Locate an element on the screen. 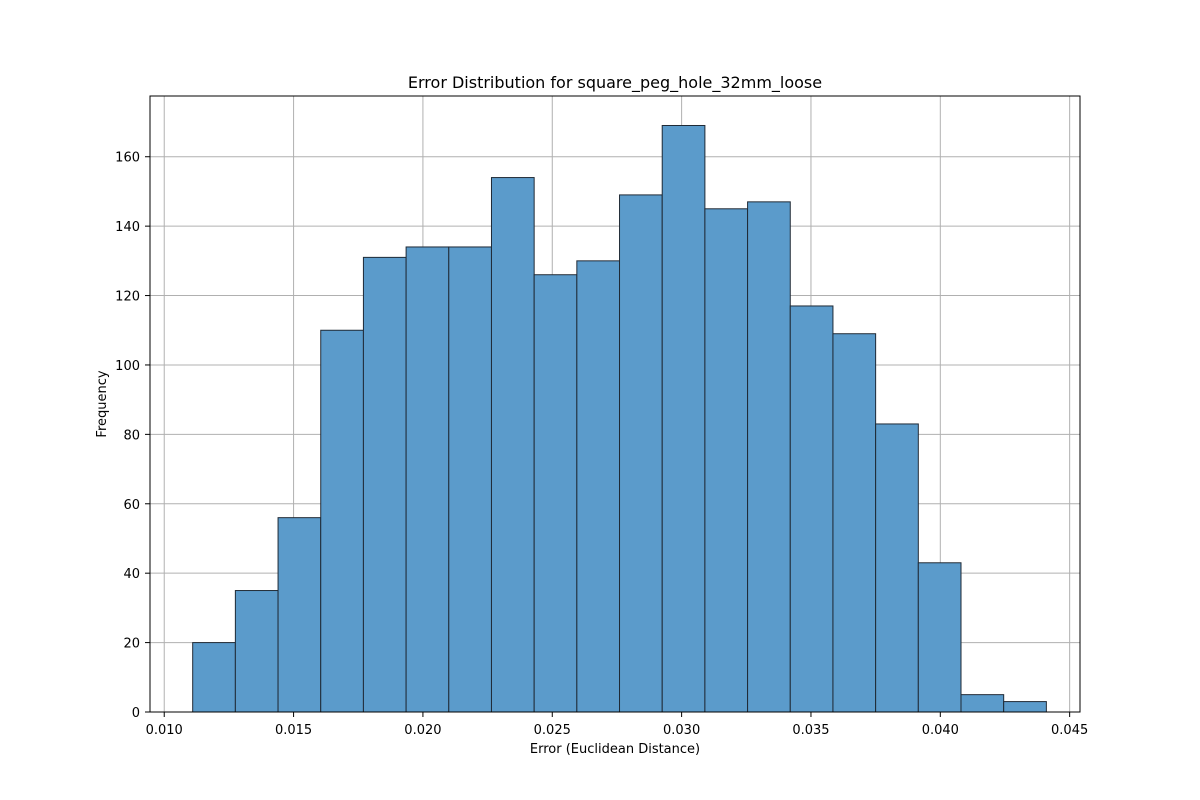 The width and height of the screenshot is (1200, 800). y-tick-label: 160 is located at coordinates (127, 158).